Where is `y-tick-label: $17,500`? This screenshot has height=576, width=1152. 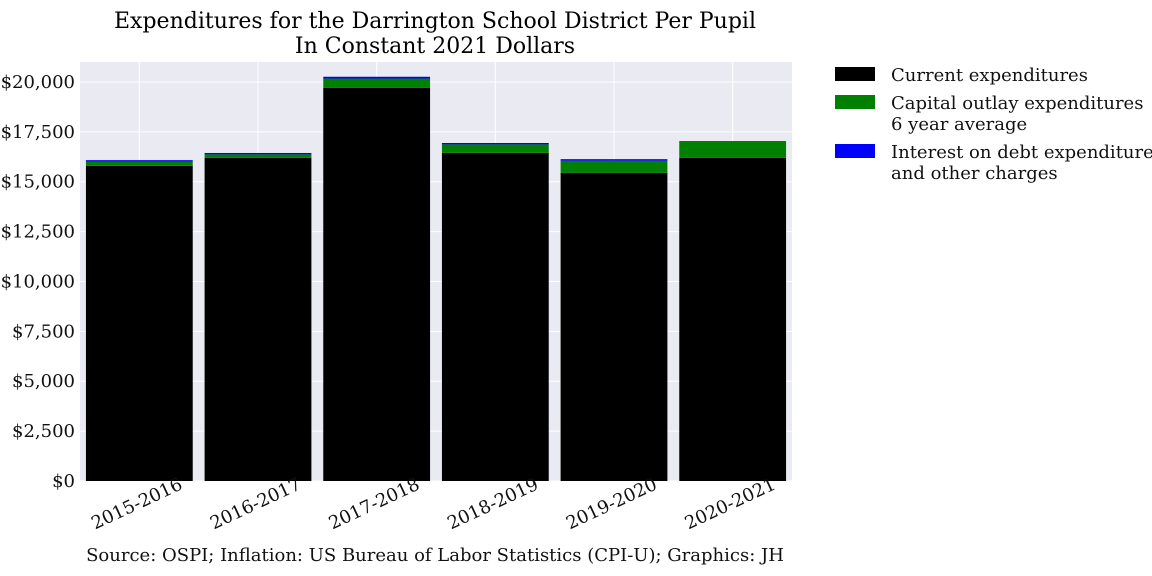
y-tick-label: $17,500 is located at coordinates (38, 132).